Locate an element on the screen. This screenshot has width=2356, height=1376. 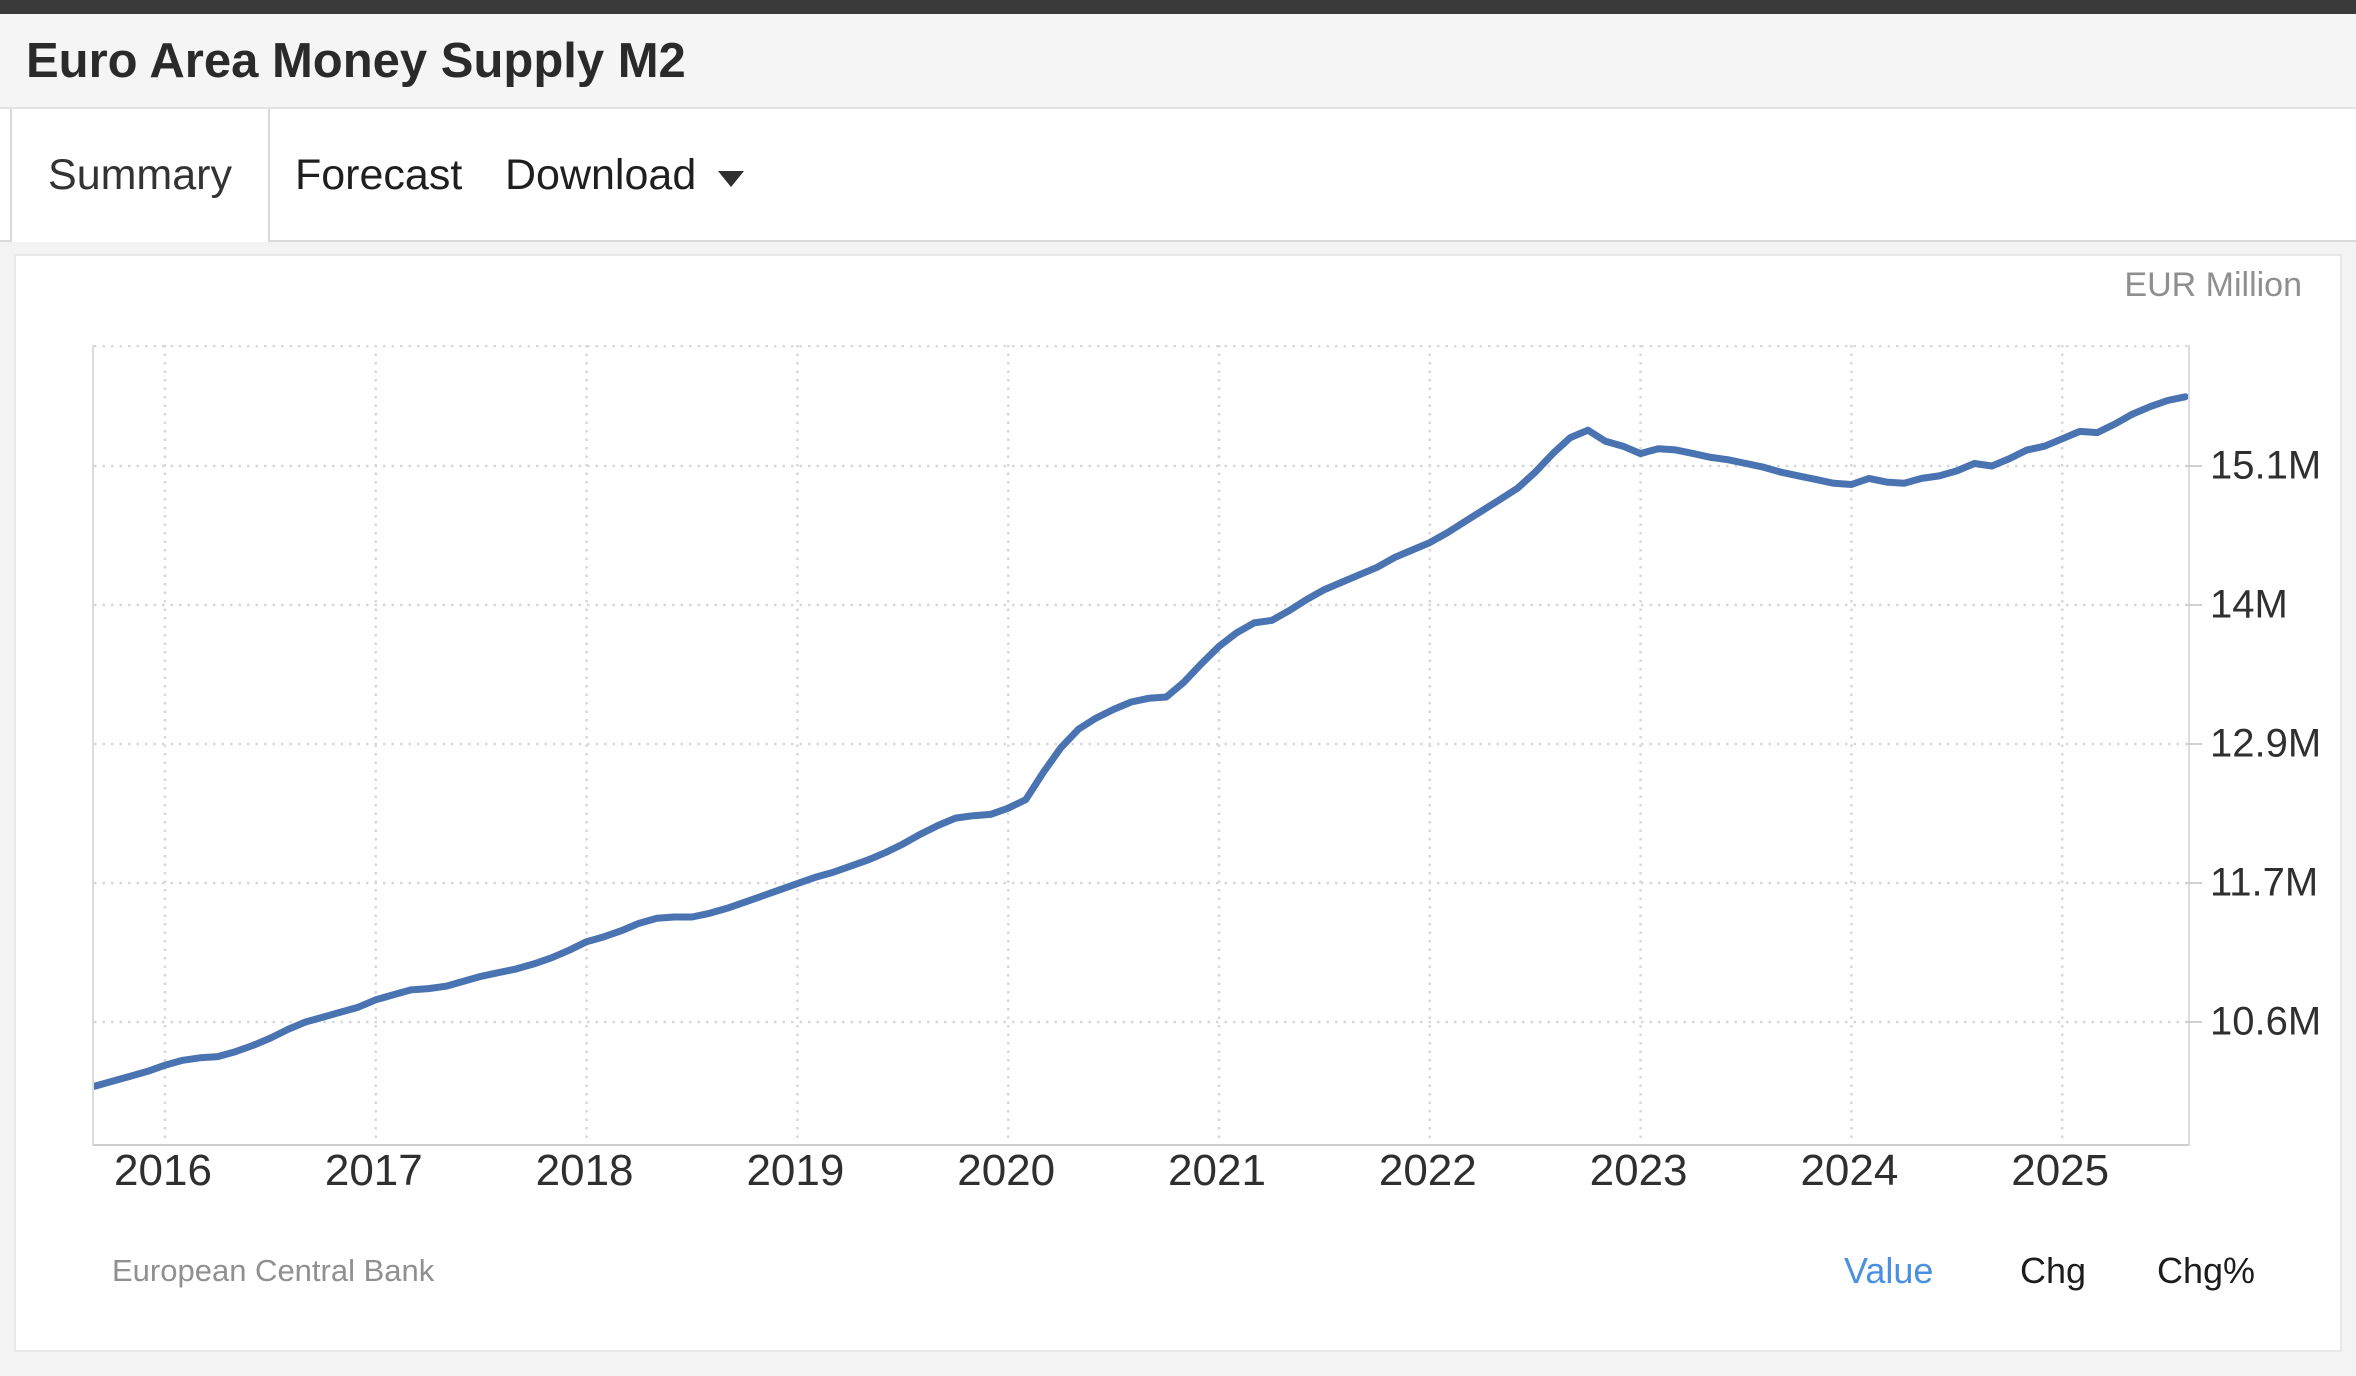
browser-top-bar is located at coordinates (1178, 7).